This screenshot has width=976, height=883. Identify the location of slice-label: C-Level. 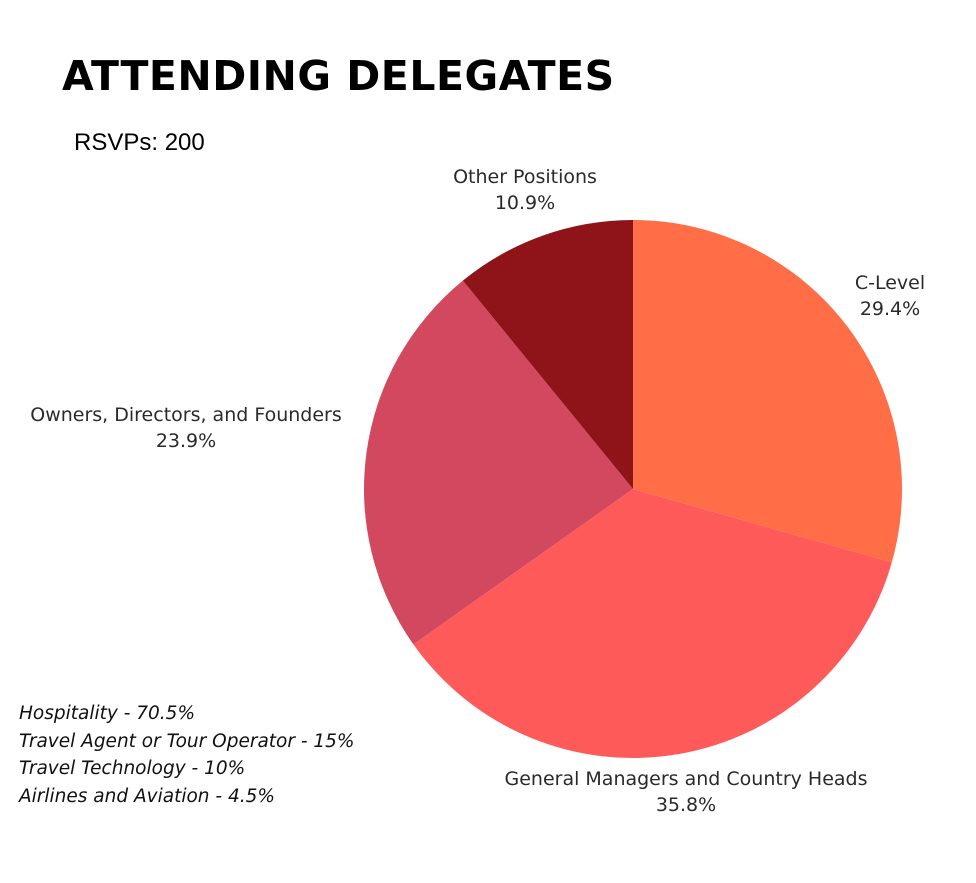
(890, 283).